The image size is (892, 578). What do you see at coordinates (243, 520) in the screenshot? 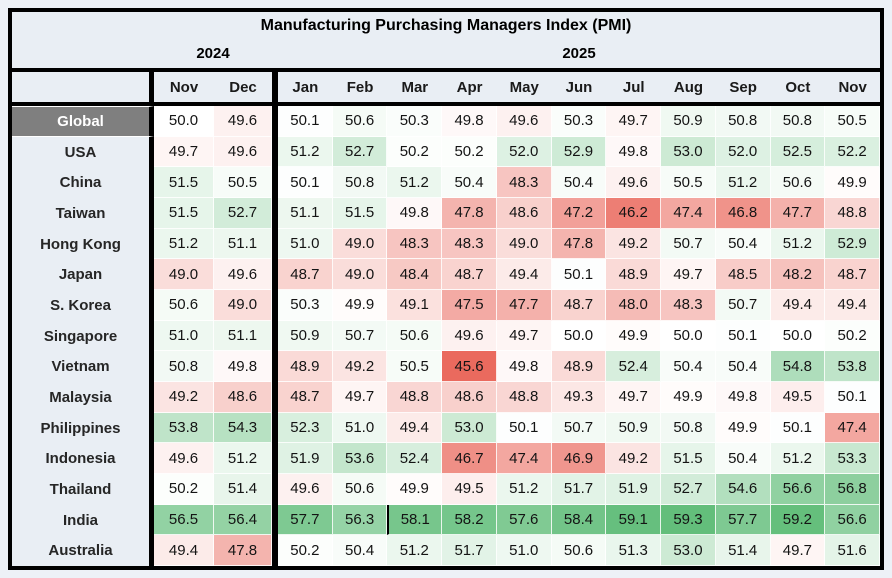
I see `pmi-cell: 56.4` at bounding box center [243, 520].